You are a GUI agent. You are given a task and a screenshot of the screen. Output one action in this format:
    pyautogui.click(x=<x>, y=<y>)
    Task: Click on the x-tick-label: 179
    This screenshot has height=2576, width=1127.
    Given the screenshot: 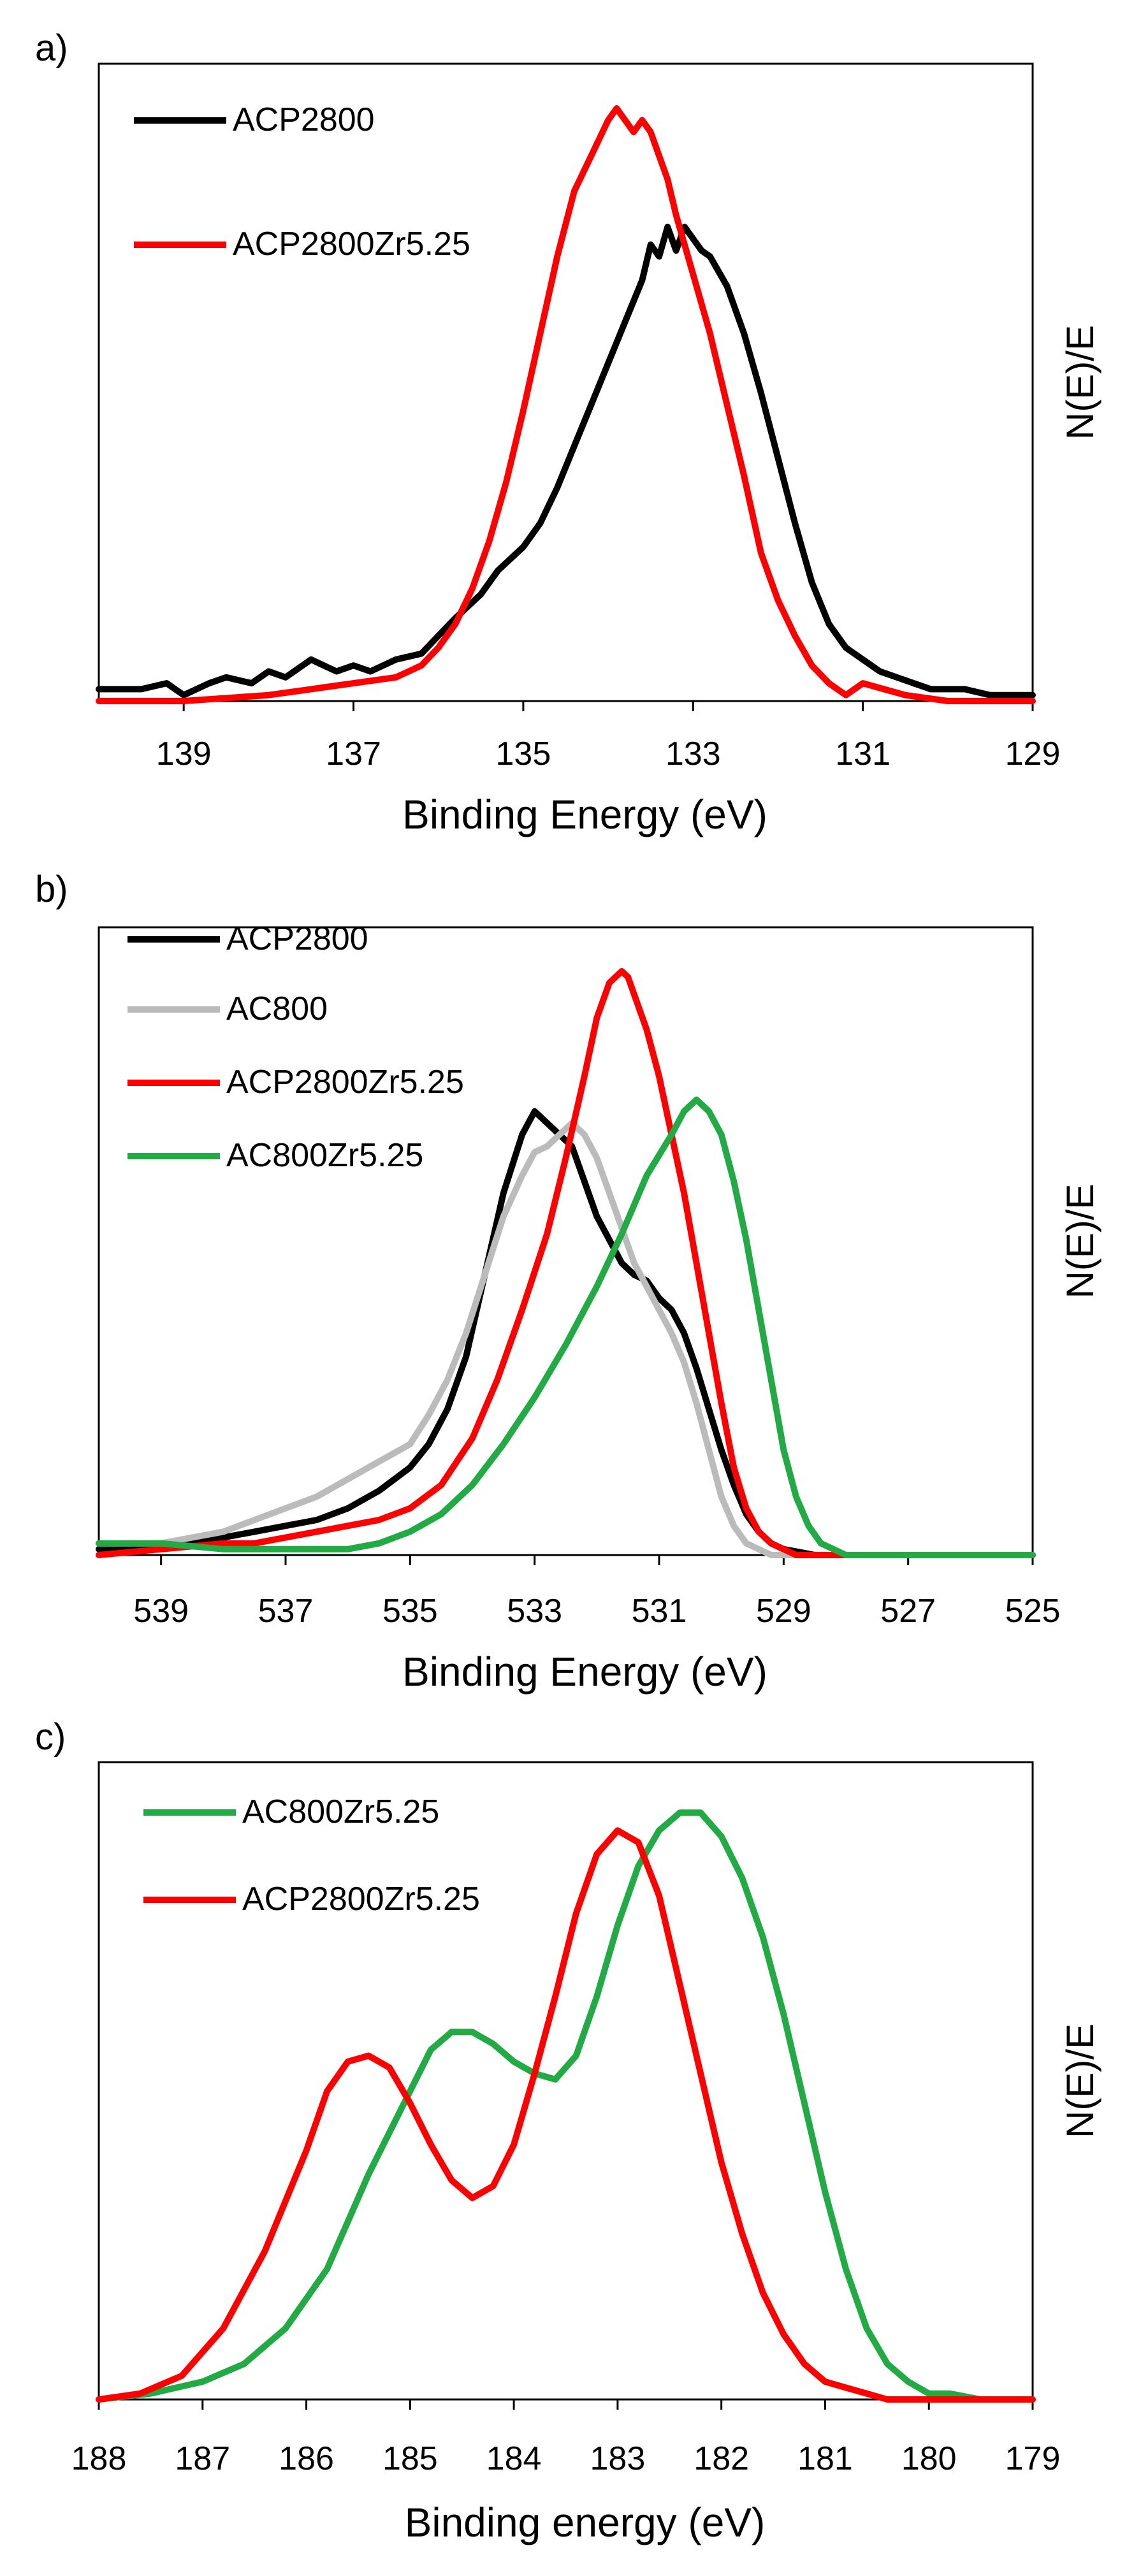 What is the action you would take?
    pyautogui.click(x=1033, y=2458)
    